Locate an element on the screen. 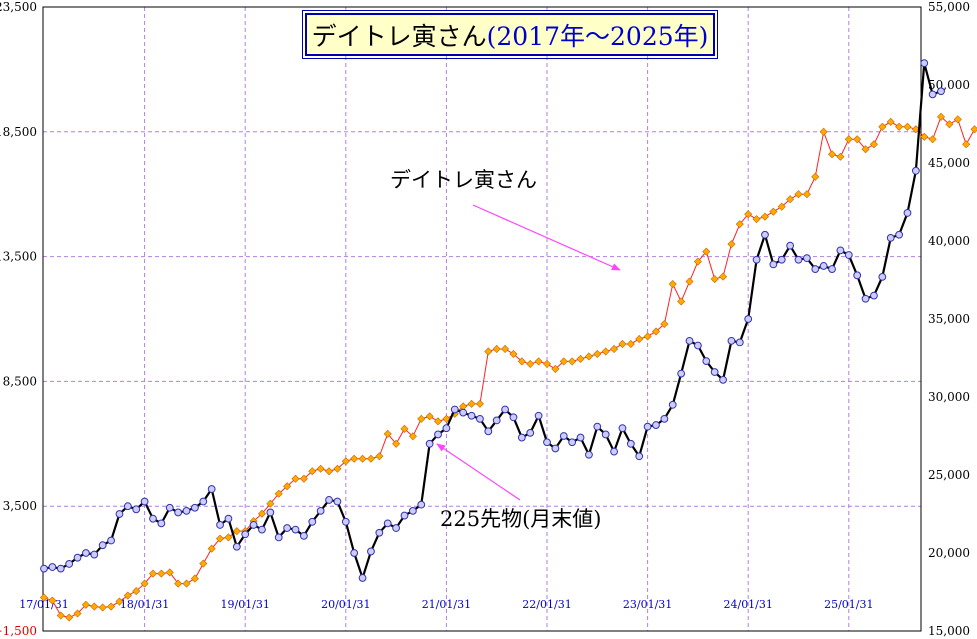  annotation-nikkei-arrow is located at coordinates (478, 472).